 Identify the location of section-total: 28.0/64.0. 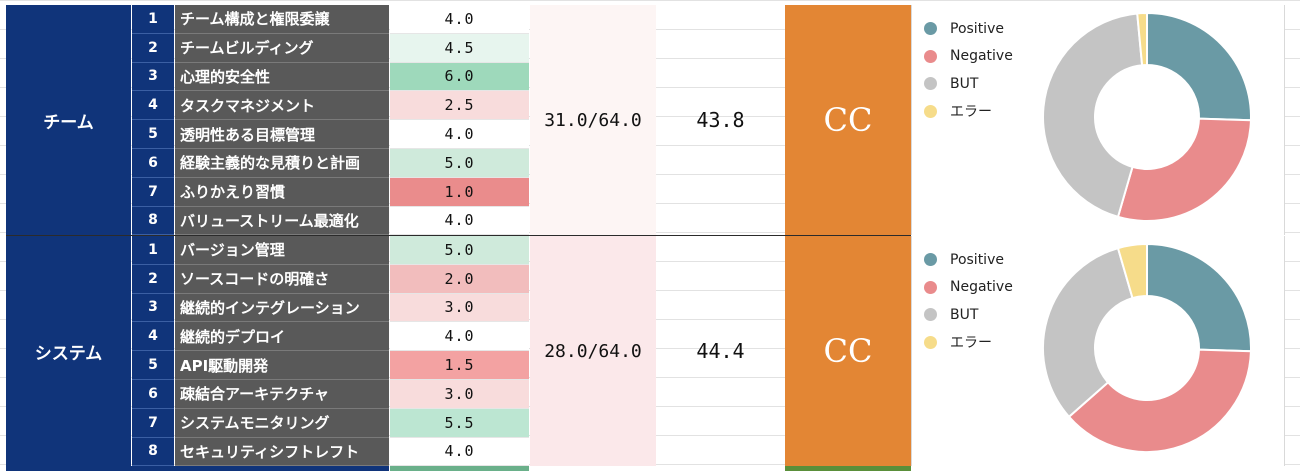
(593, 351).